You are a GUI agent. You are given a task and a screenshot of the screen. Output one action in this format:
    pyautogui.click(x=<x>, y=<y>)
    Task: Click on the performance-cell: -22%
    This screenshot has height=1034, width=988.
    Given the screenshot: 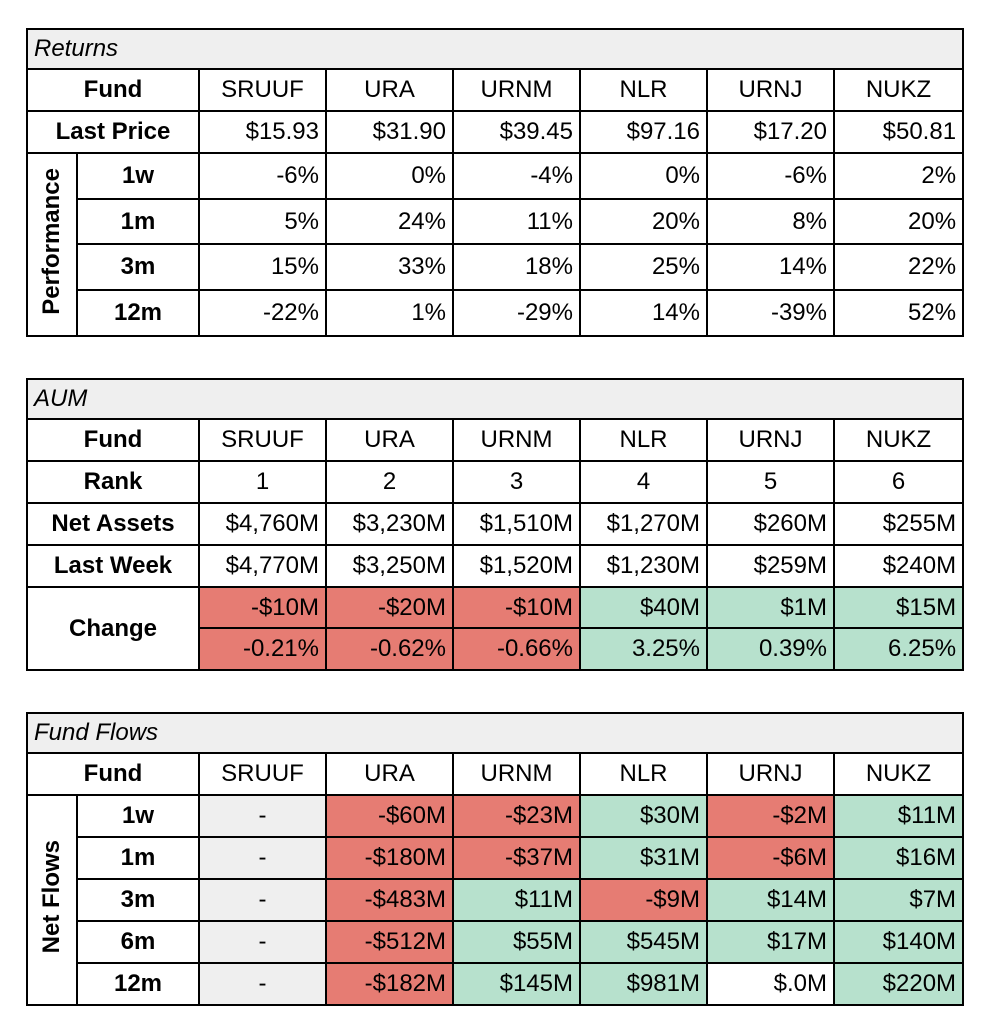 What is the action you would take?
    pyautogui.click(x=262, y=313)
    